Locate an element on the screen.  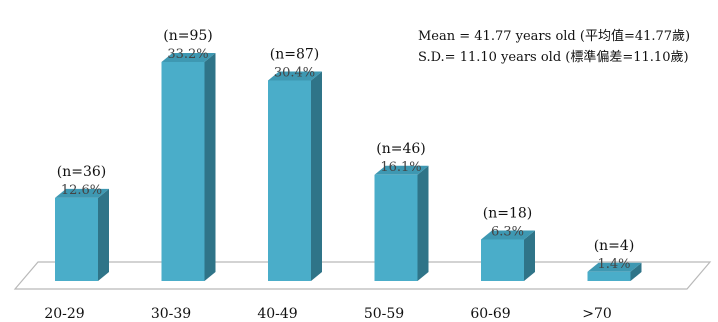
count-label: (n=18) is located at coordinates (508, 213).